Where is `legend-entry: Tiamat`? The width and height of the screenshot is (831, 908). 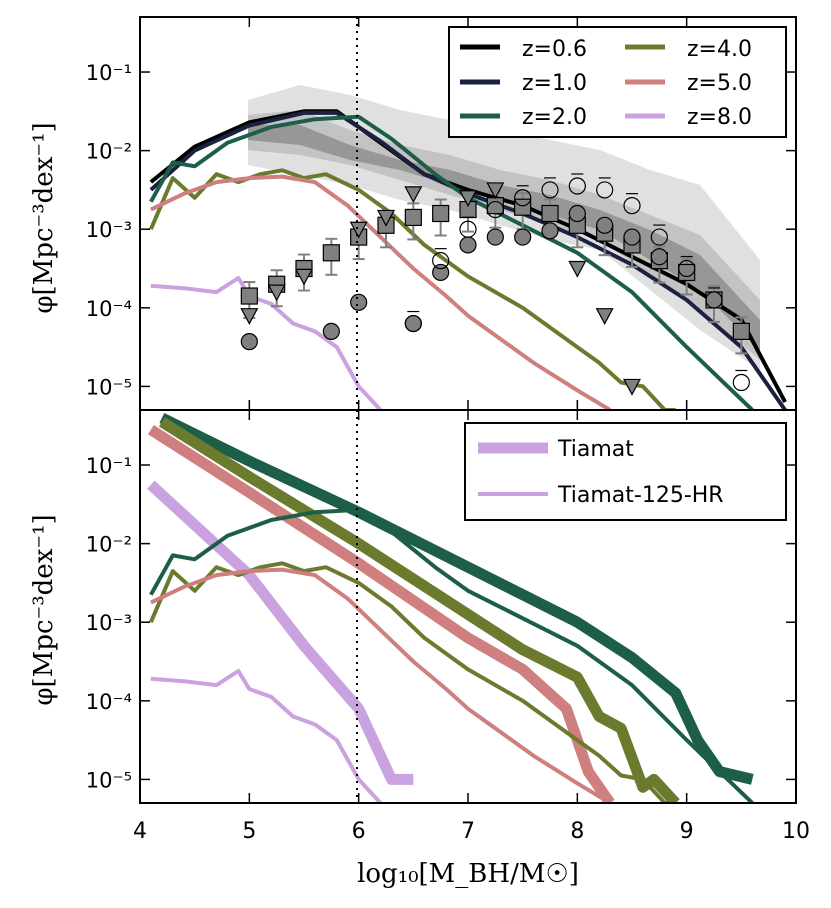 legend-entry: Tiamat is located at coordinates (556, 449).